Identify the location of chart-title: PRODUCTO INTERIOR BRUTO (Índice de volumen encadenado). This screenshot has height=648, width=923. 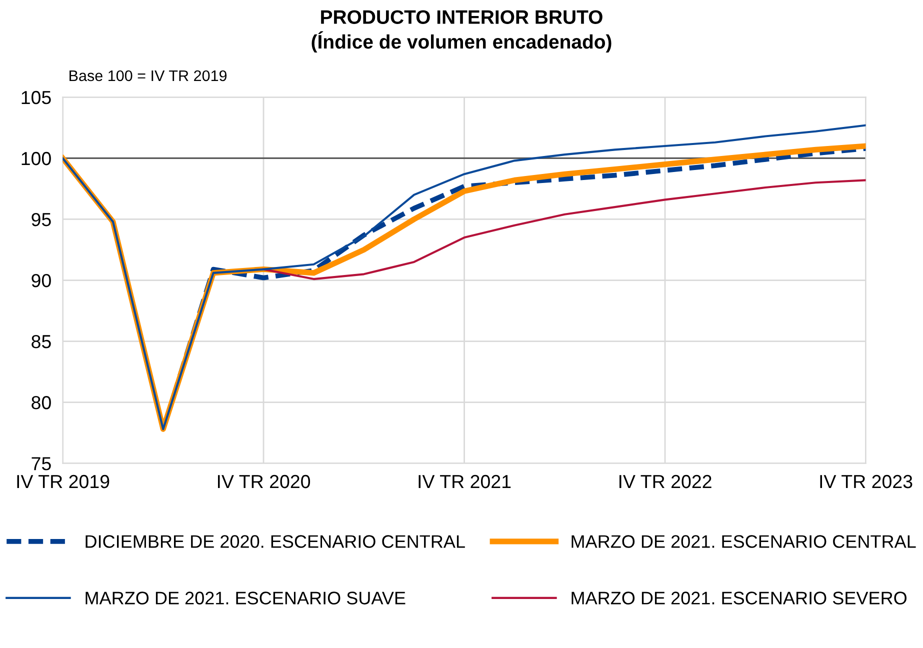
(462, 31).